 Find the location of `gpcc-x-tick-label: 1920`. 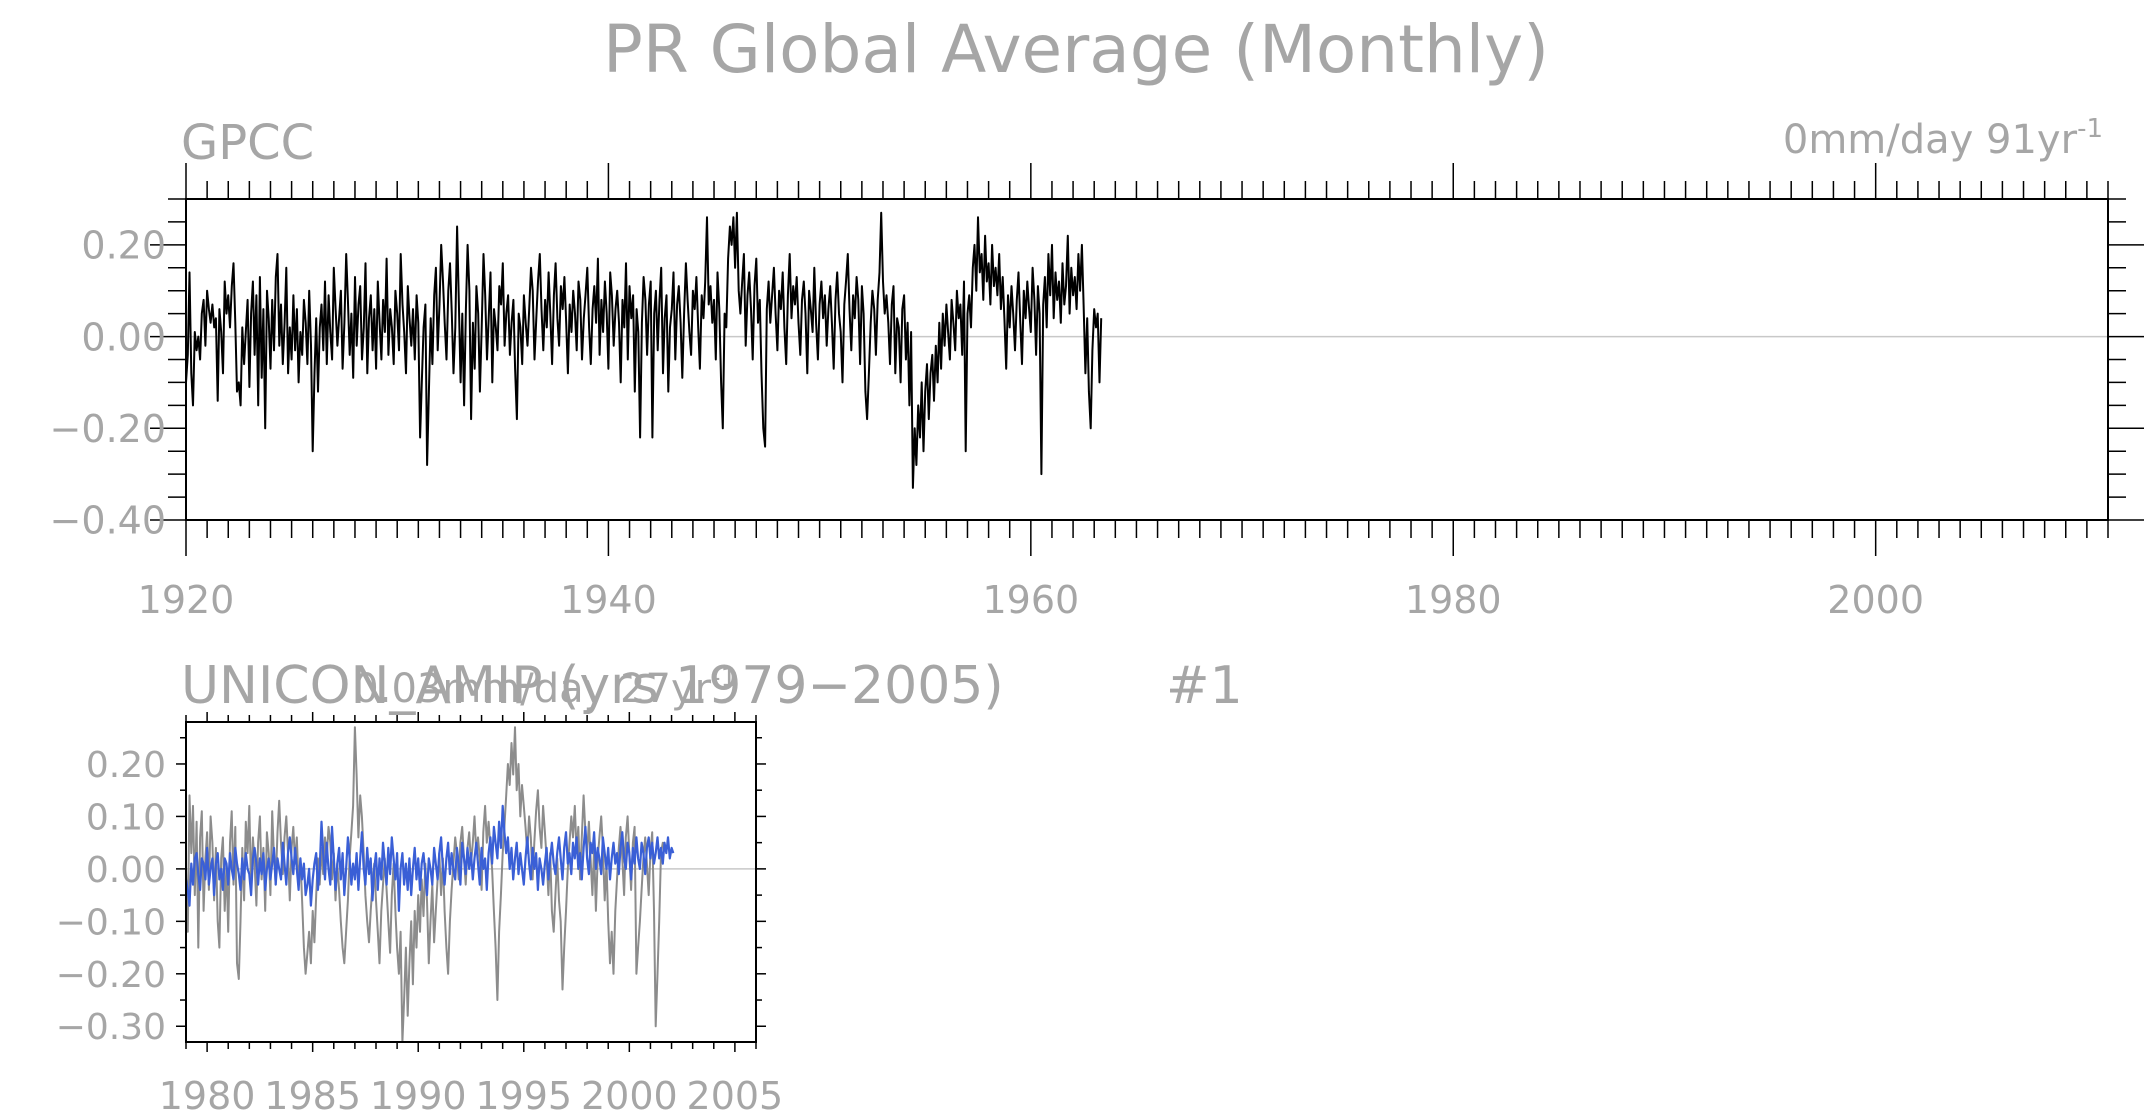

gpcc-x-tick-label: 1920 is located at coordinates (186, 600).